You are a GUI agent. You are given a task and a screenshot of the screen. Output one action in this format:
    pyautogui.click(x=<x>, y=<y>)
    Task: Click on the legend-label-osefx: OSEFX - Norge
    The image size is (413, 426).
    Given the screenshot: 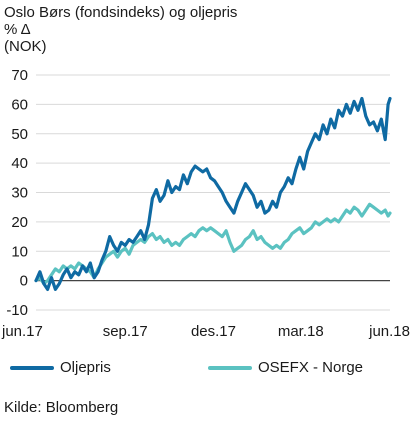 What is the action you would take?
    pyautogui.click(x=311, y=367)
    